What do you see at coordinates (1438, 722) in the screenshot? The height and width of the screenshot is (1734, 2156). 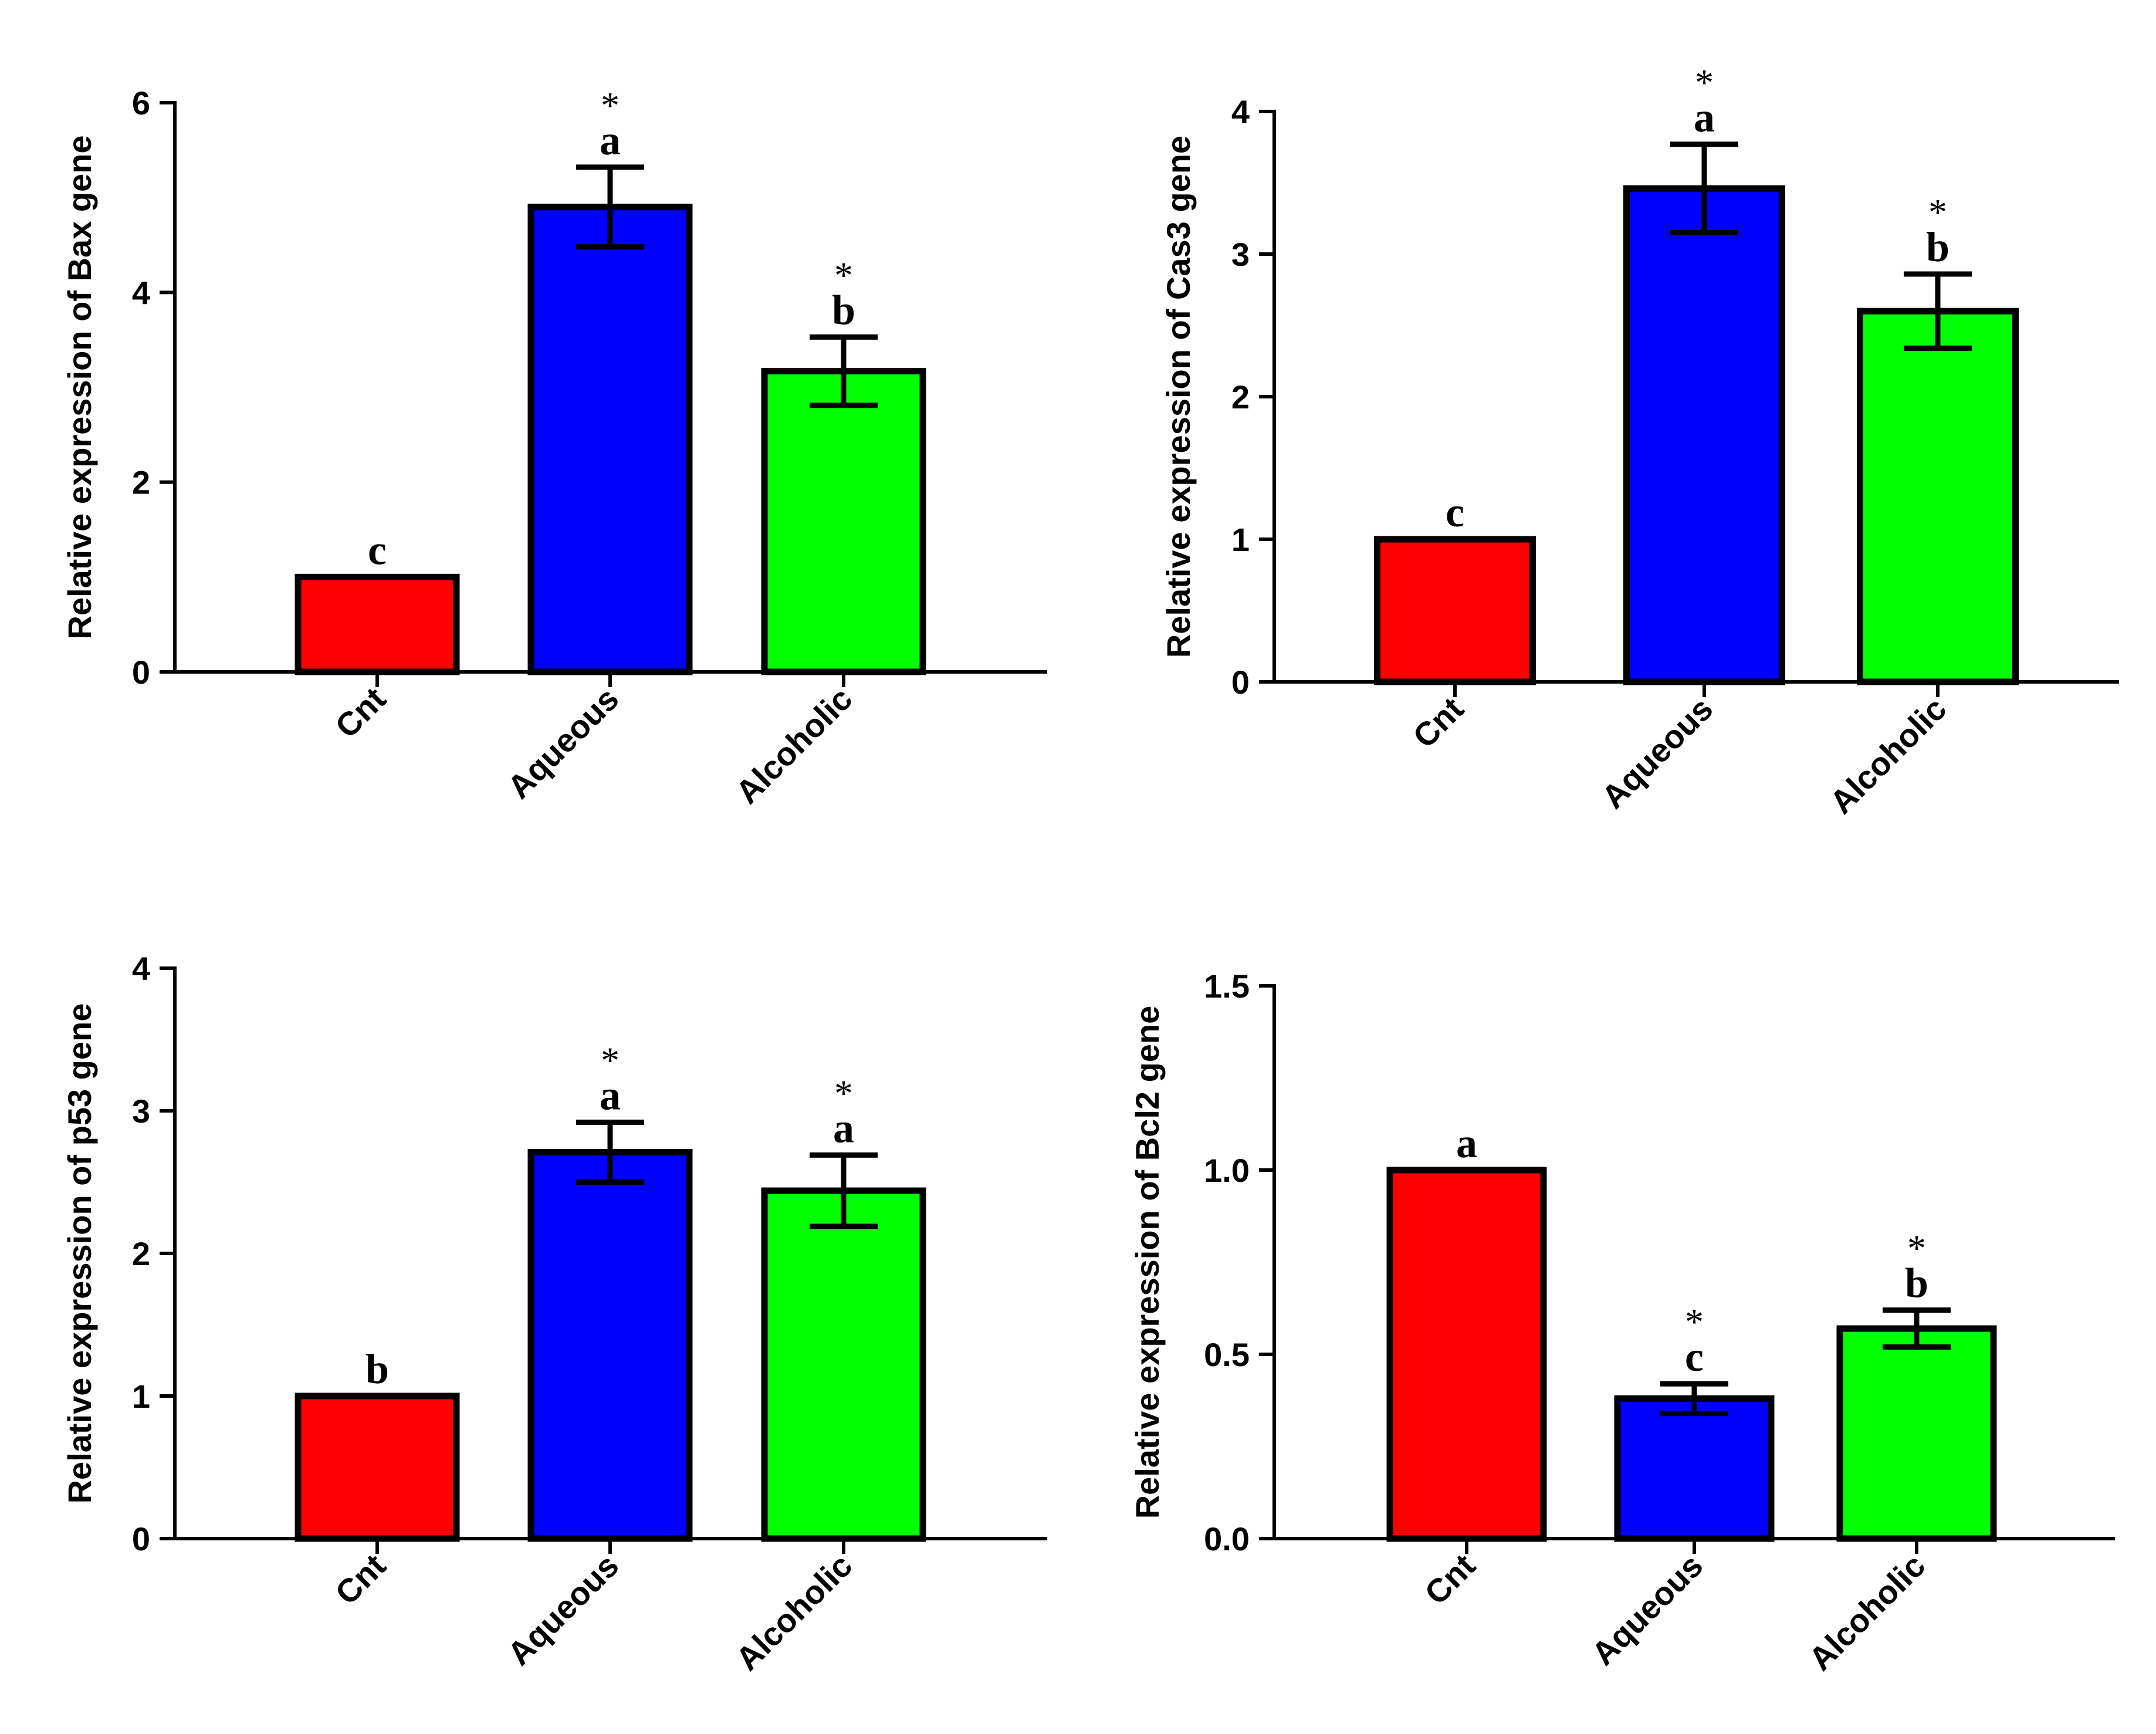 I see `x-tick-label-cas3-cnt: Cnt` at bounding box center [1438, 722].